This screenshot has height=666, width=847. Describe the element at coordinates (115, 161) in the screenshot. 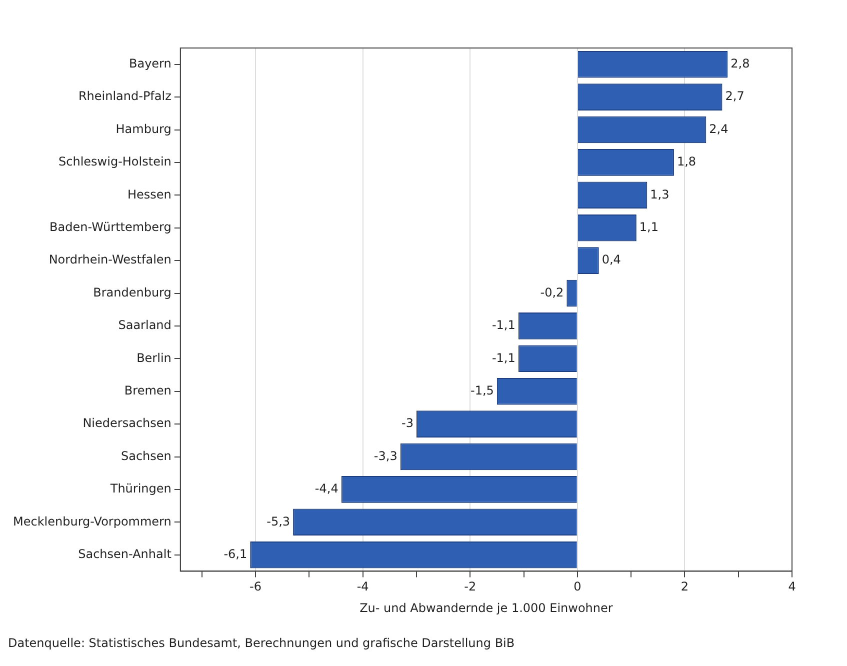

I see `y-tick-label: Schleswig-Holstein` at that location.